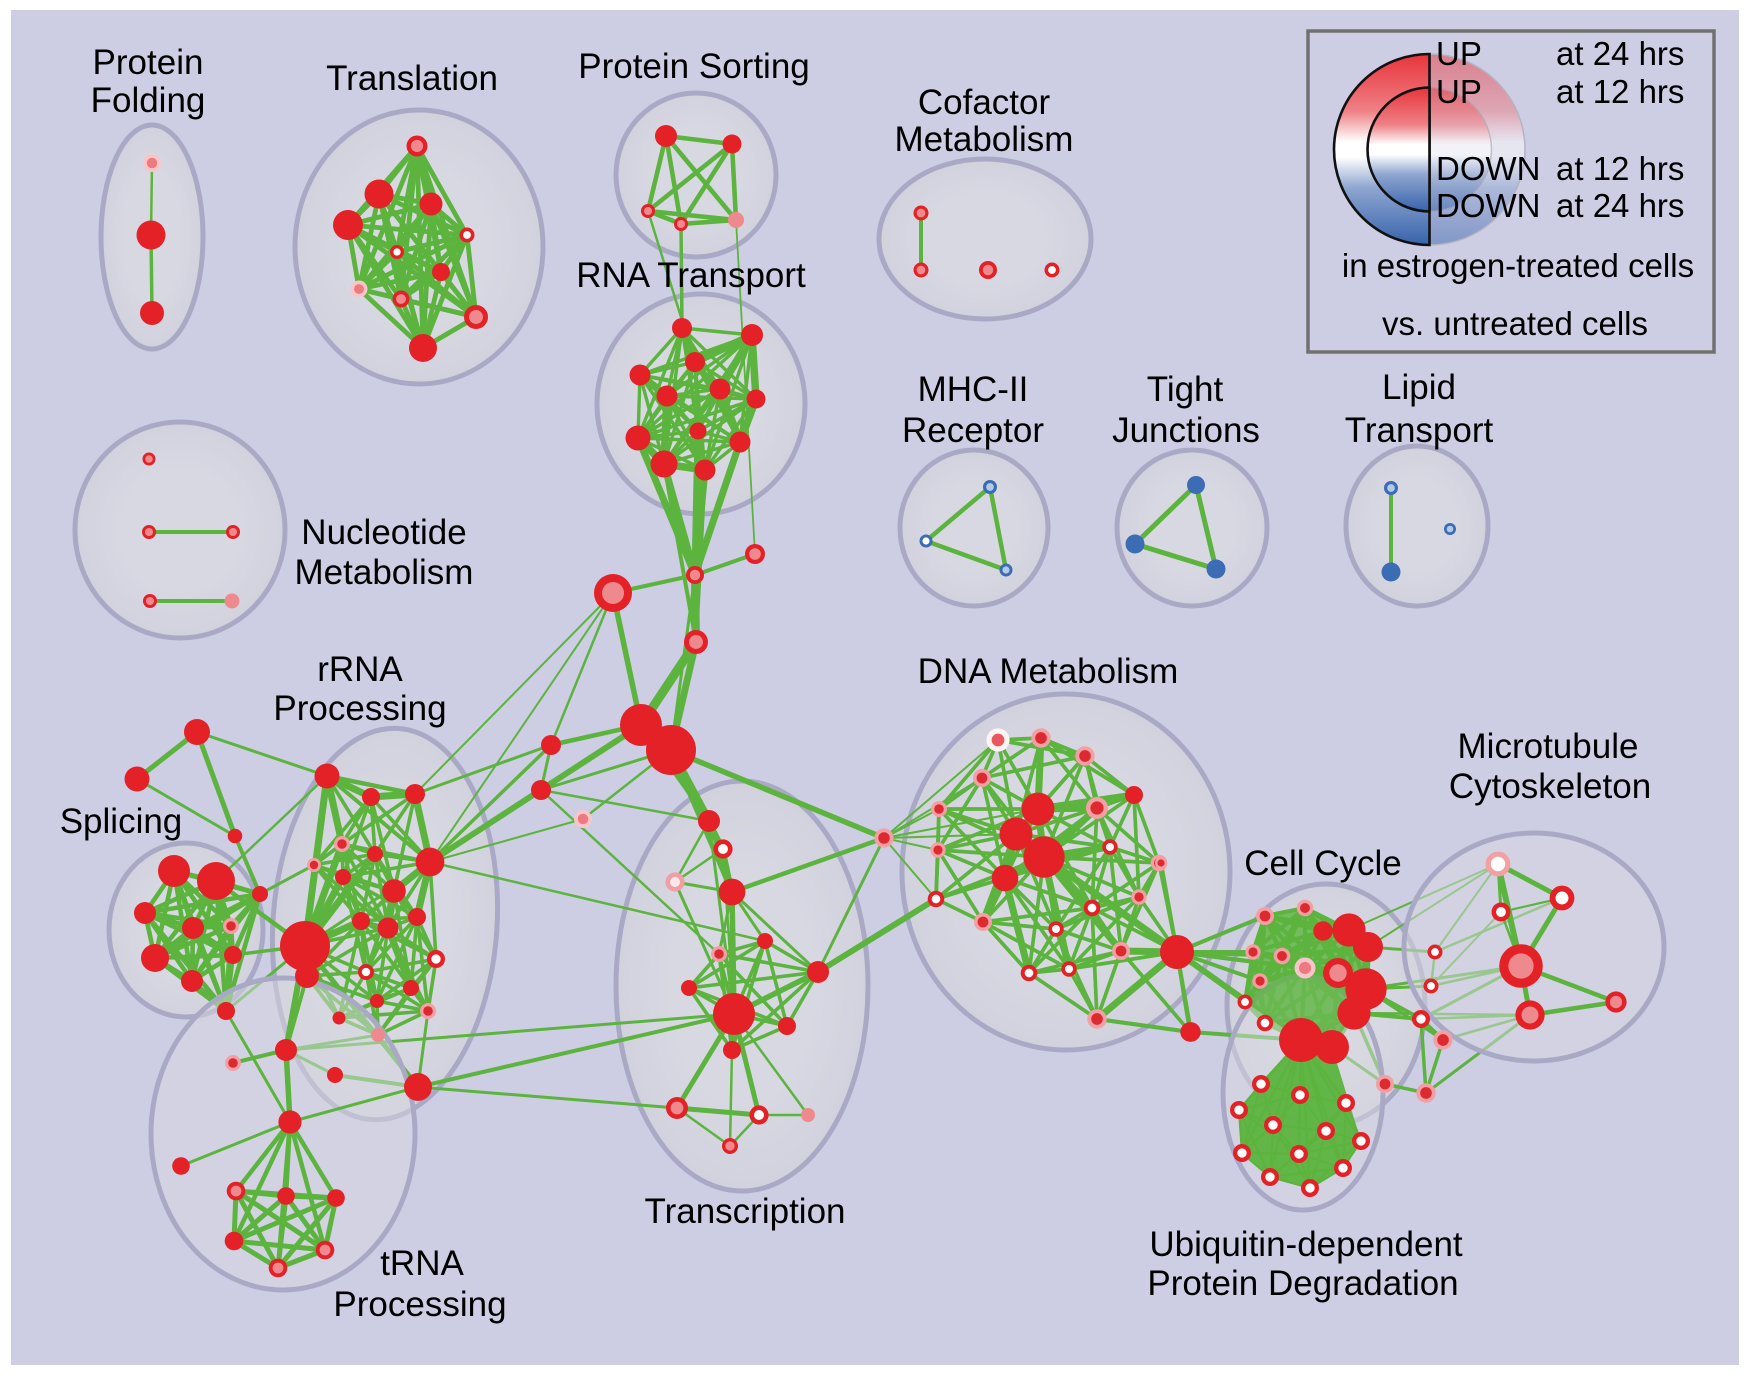  I want to click on svg-text: Microtubule, so click(1548, 746).